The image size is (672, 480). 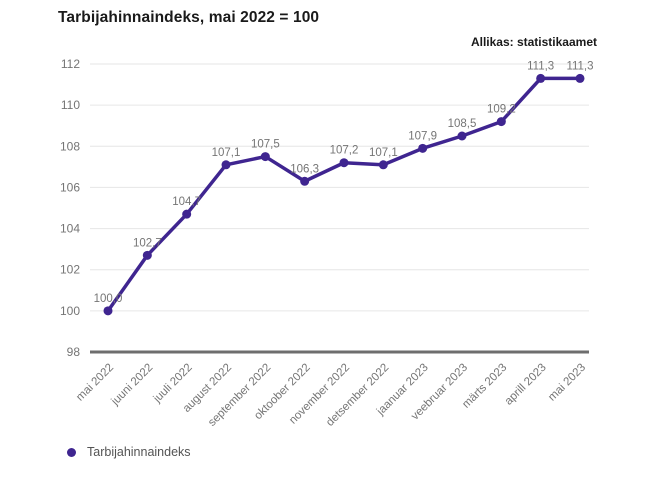 What do you see at coordinates (533, 42) in the screenshot?
I see `chart-source-note: Allikas: statistikaamet` at bounding box center [533, 42].